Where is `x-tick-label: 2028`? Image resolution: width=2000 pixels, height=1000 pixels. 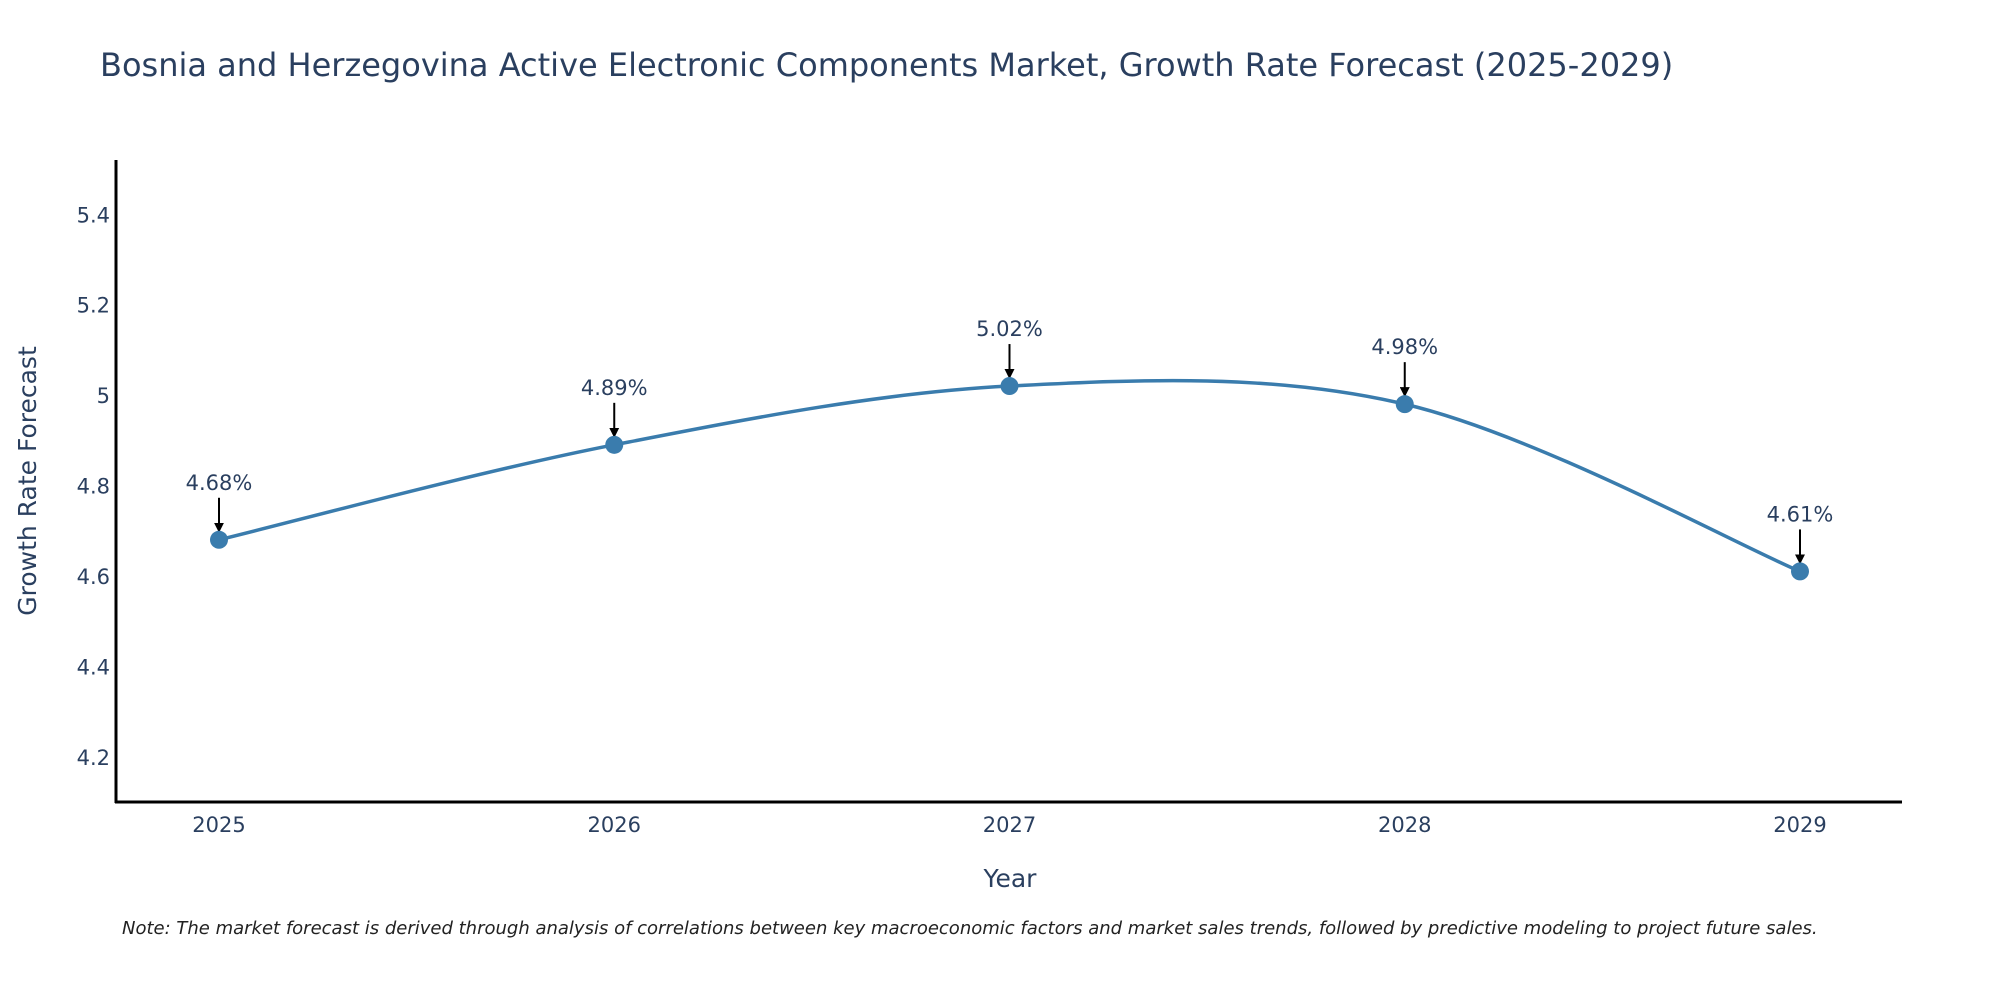 x-tick-label: 2028 is located at coordinates (1404, 825).